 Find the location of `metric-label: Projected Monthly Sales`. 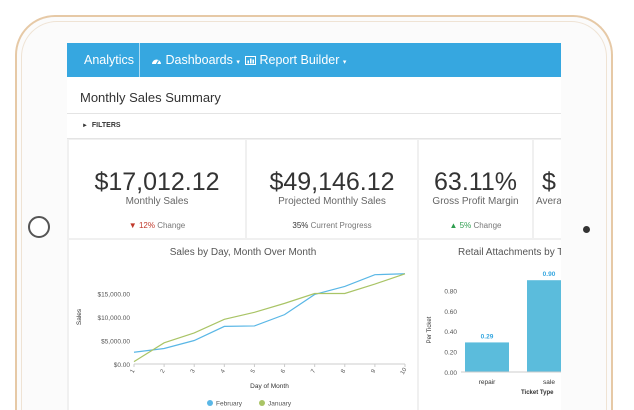

metric-label: Projected Monthly Sales is located at coordinates (332, 201).